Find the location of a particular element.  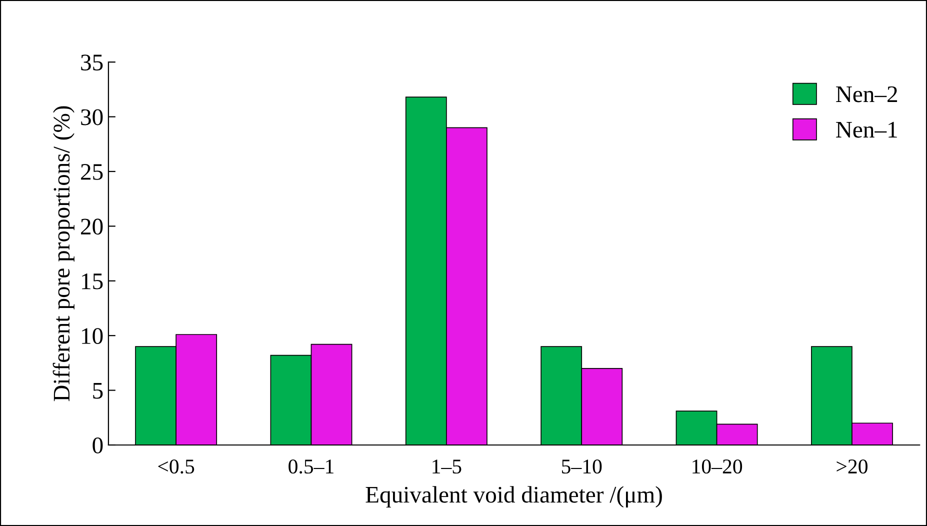

x-tick-label: <0.5 is located at coordinates (176, 466).